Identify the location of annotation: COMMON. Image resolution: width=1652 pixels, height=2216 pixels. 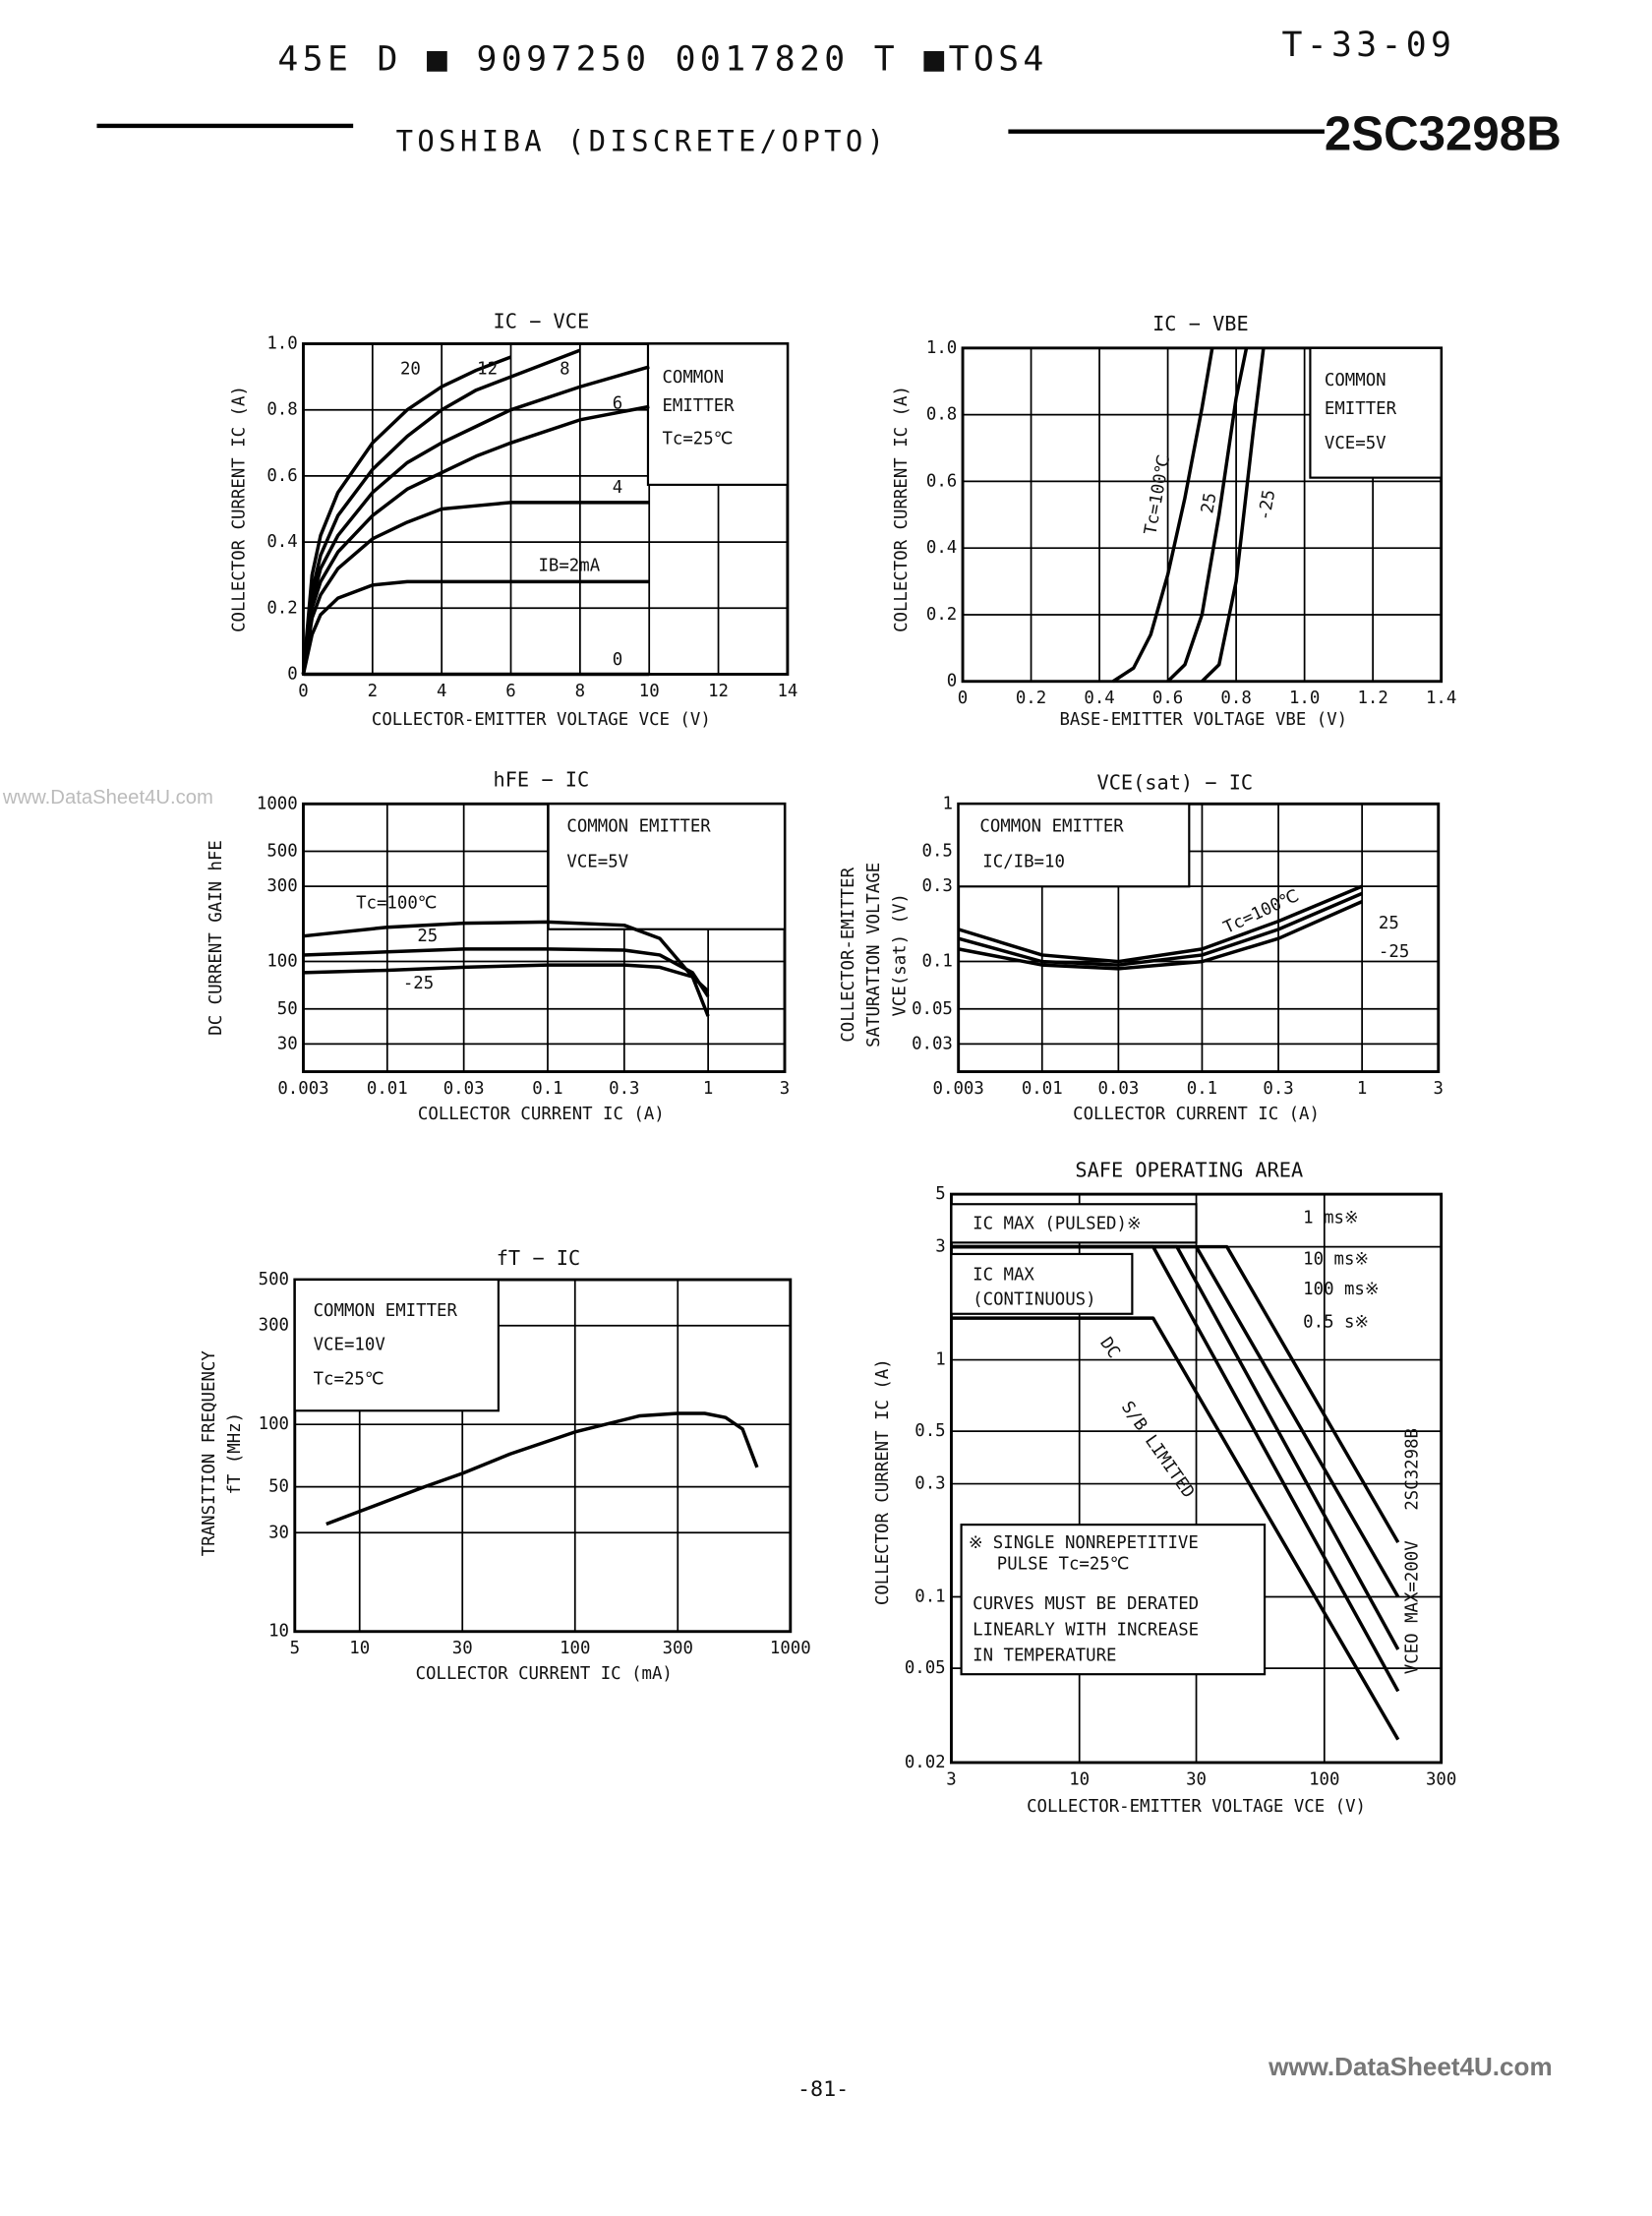
(1355, 381).